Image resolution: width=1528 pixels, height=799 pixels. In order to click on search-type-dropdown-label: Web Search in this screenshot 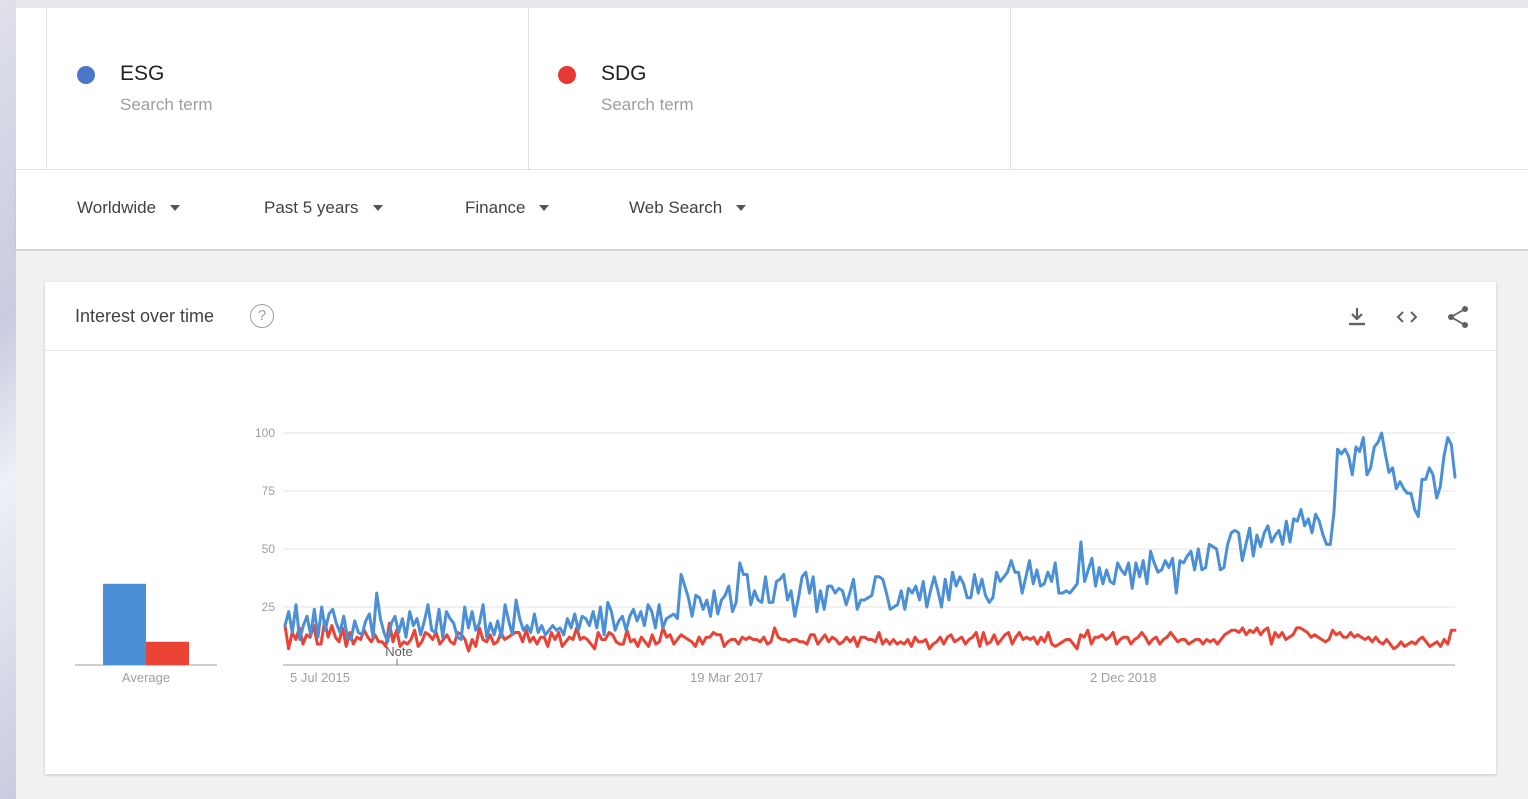, I will do `click(676, 207)`.